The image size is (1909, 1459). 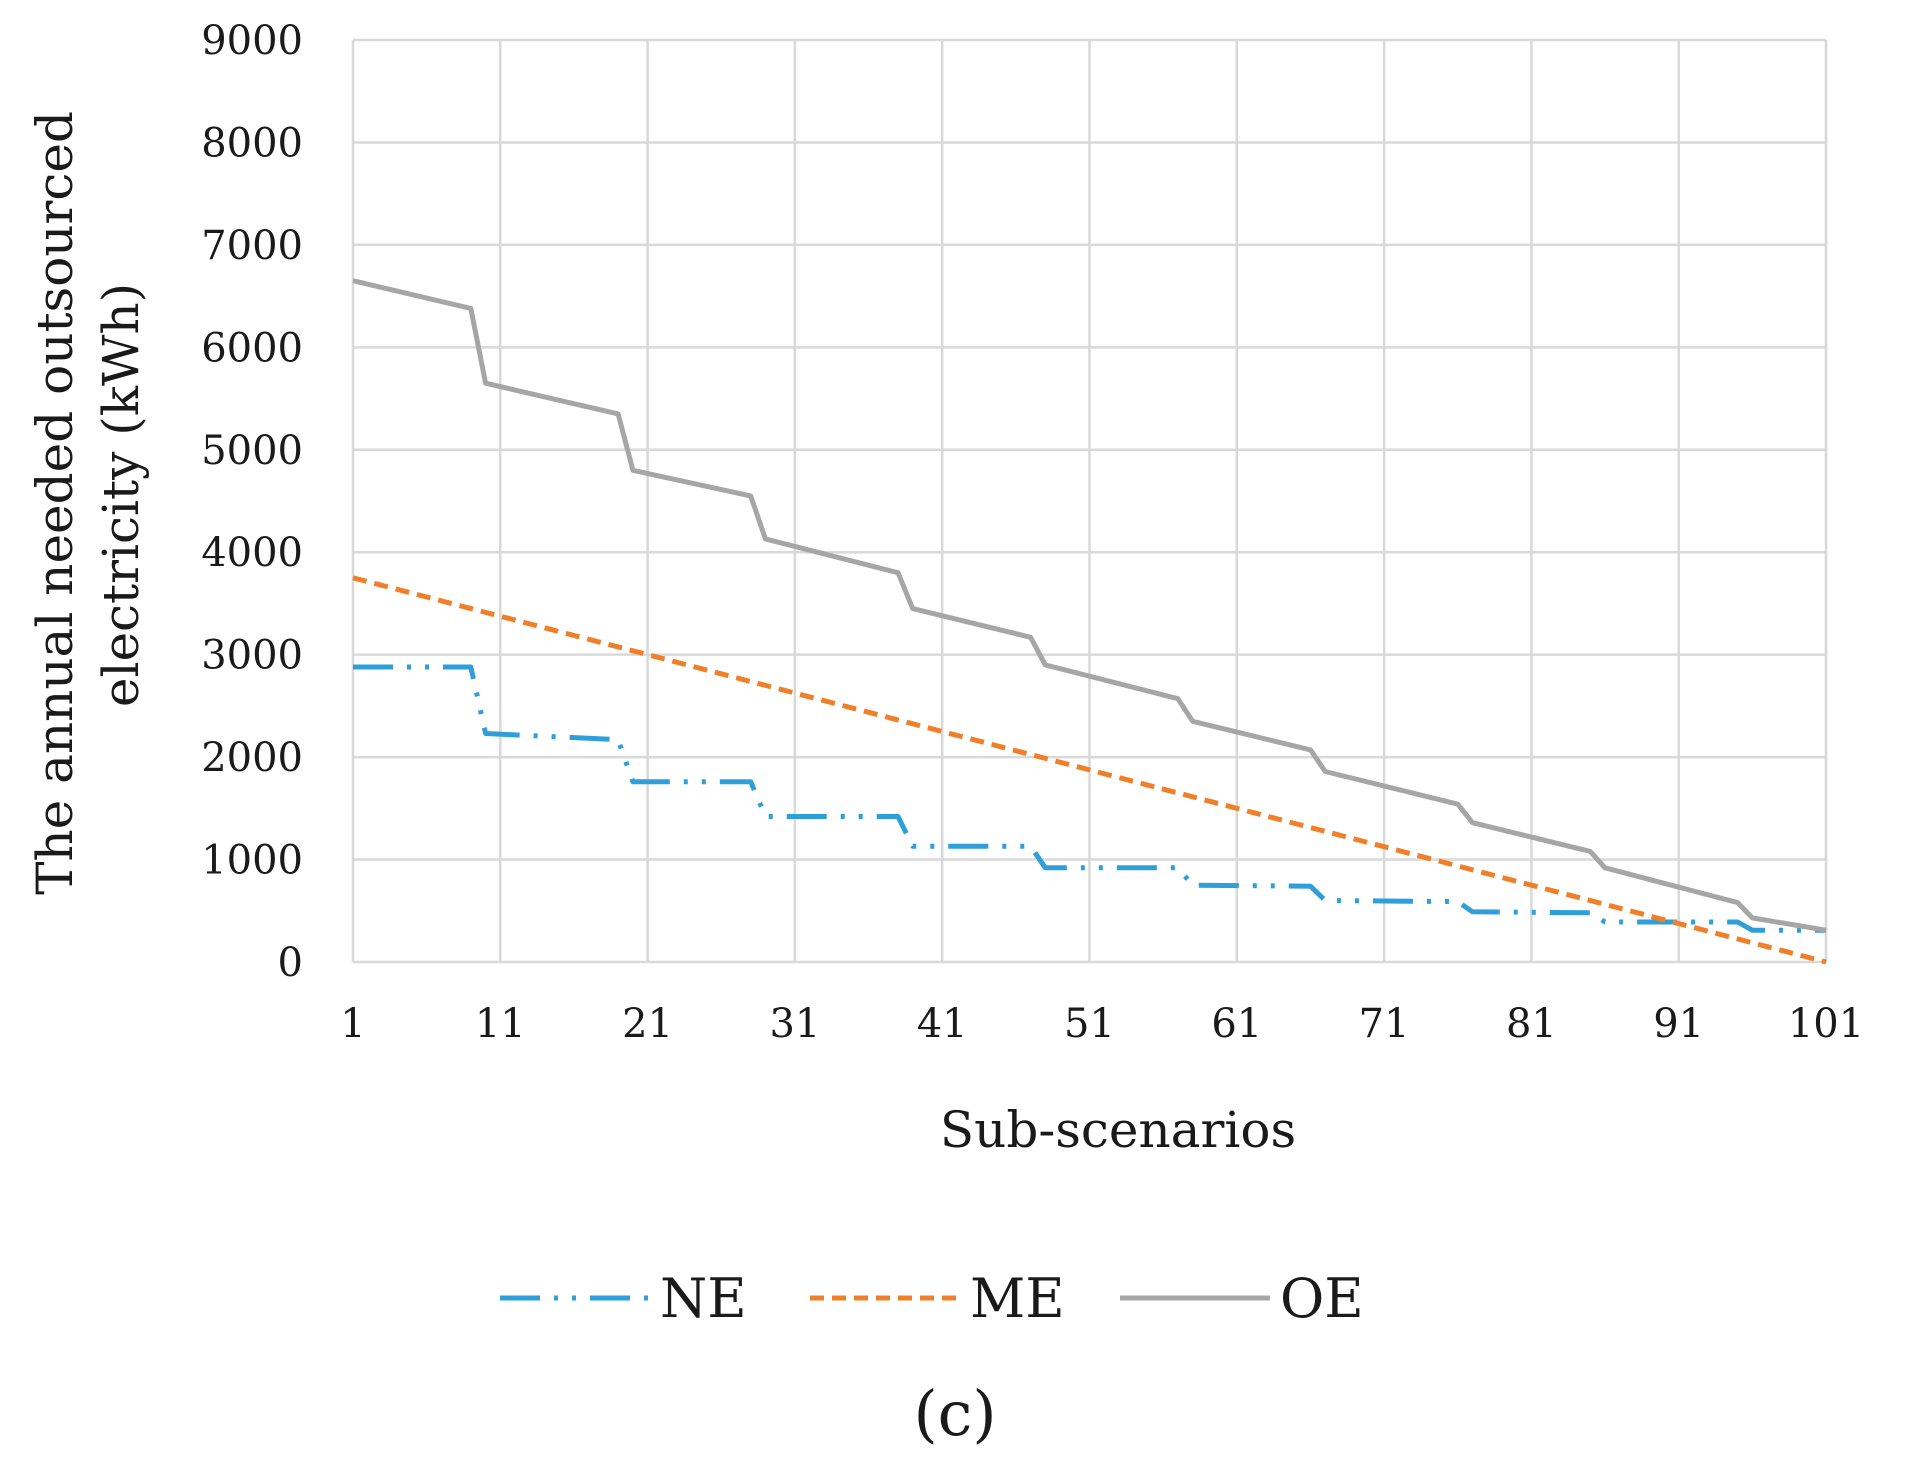 I want to click on x-tick-label: 41, so click(x=942, y=1024).